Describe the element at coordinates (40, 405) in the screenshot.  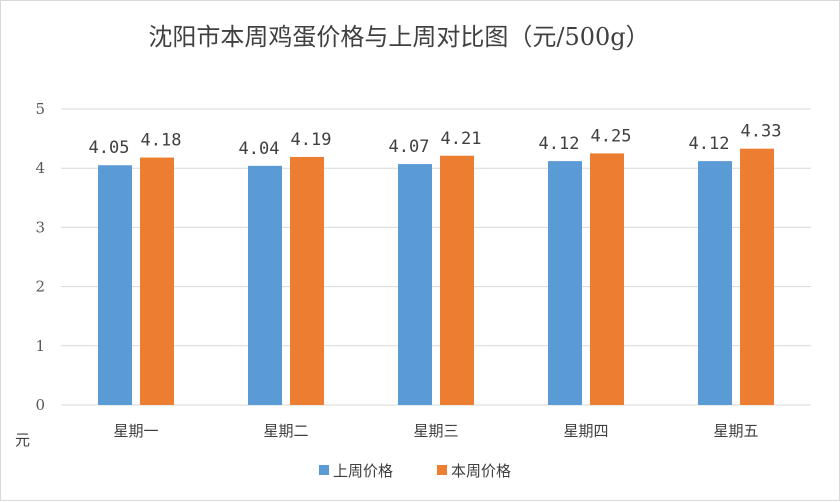
I see `y-tick-label: 0` at that location.